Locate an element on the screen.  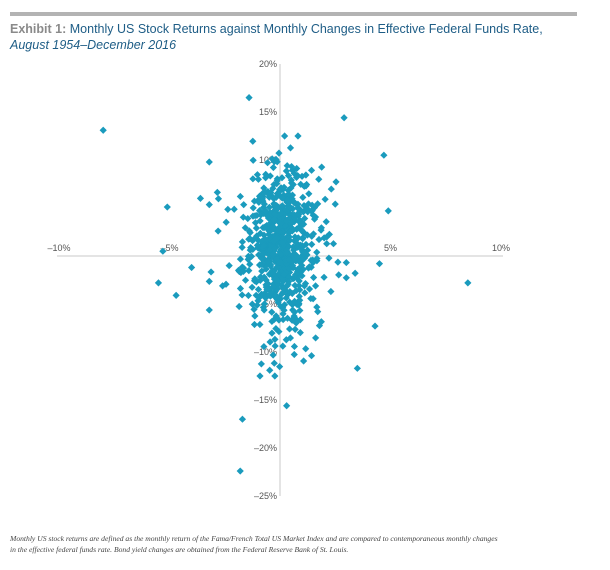
y-tick-label: –15% is located at coordinates (265, 400).